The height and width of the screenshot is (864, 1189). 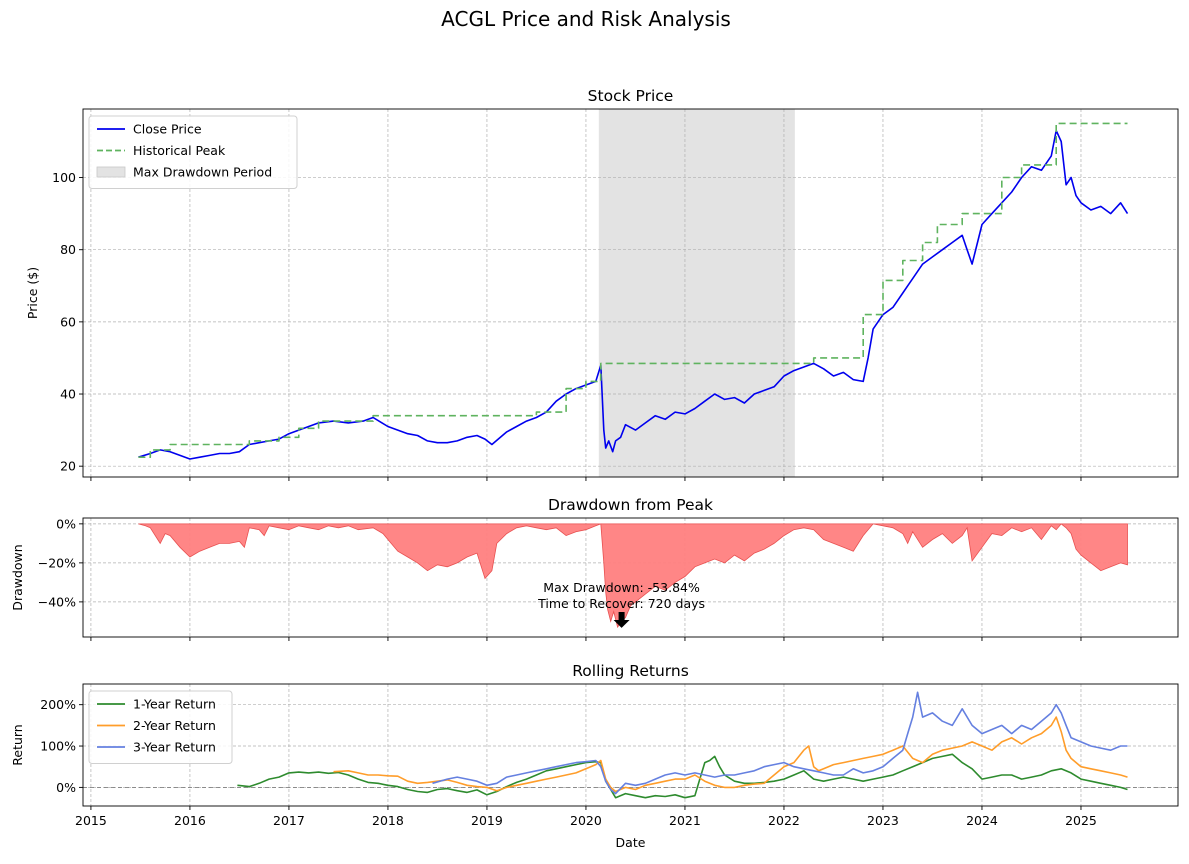 I want to click on panel-title: Drawdown from Peak, so click(x=630, y=505).